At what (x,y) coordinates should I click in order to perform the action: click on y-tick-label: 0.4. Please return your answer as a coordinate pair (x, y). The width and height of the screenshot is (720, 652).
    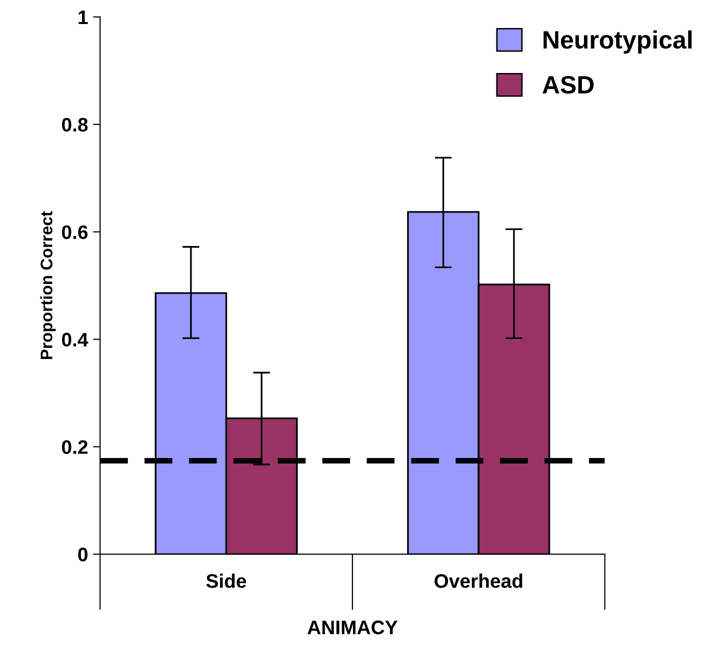
    Looking at the image, I should click on (75, 339).